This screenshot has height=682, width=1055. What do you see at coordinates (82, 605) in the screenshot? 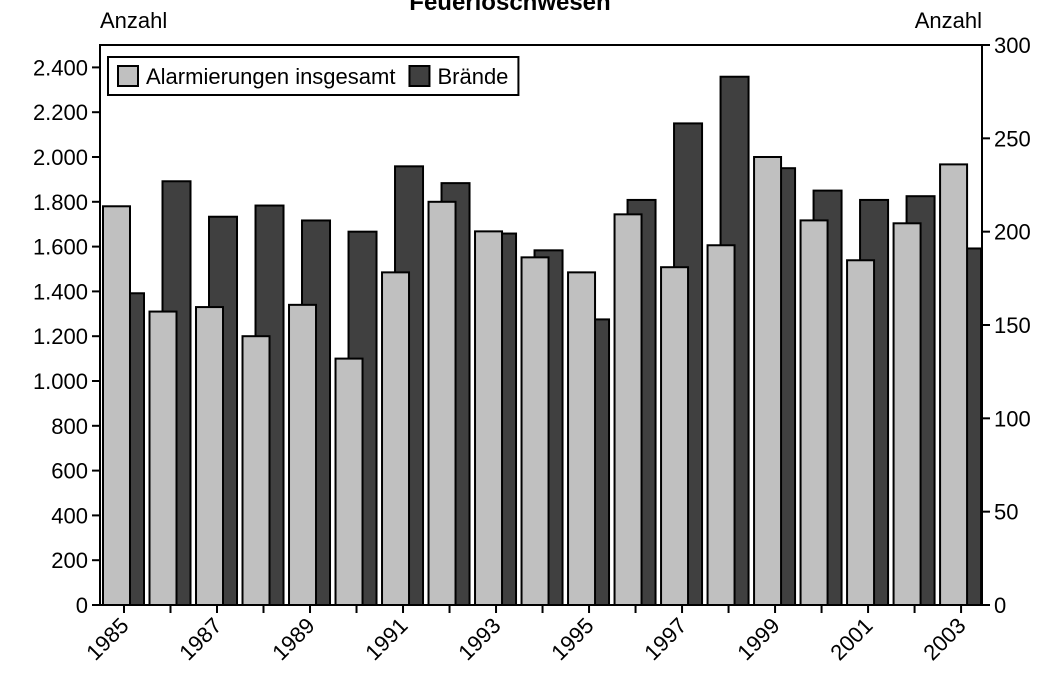
I see `y-tick-label: 0` at bounding box center [82, 605].